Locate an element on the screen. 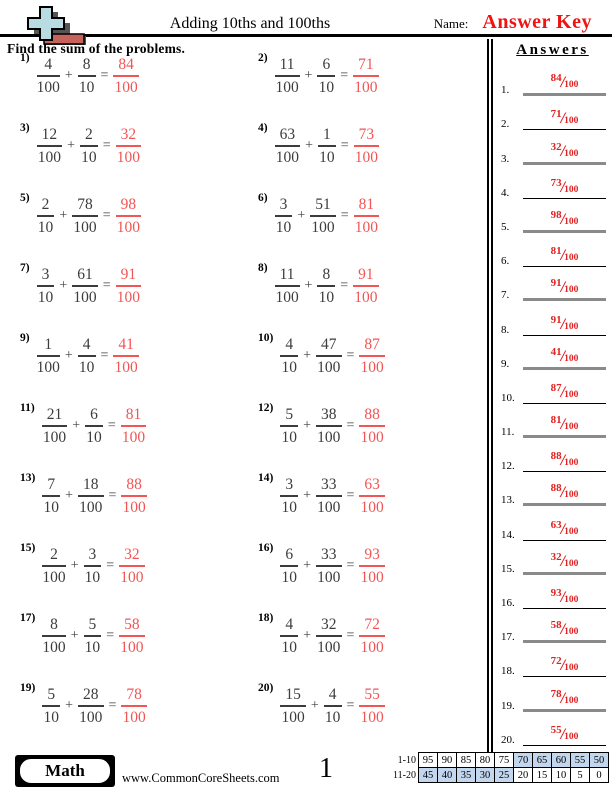  website-link: www.CommonCoreSheets.com is located at coordinates (201, 778).